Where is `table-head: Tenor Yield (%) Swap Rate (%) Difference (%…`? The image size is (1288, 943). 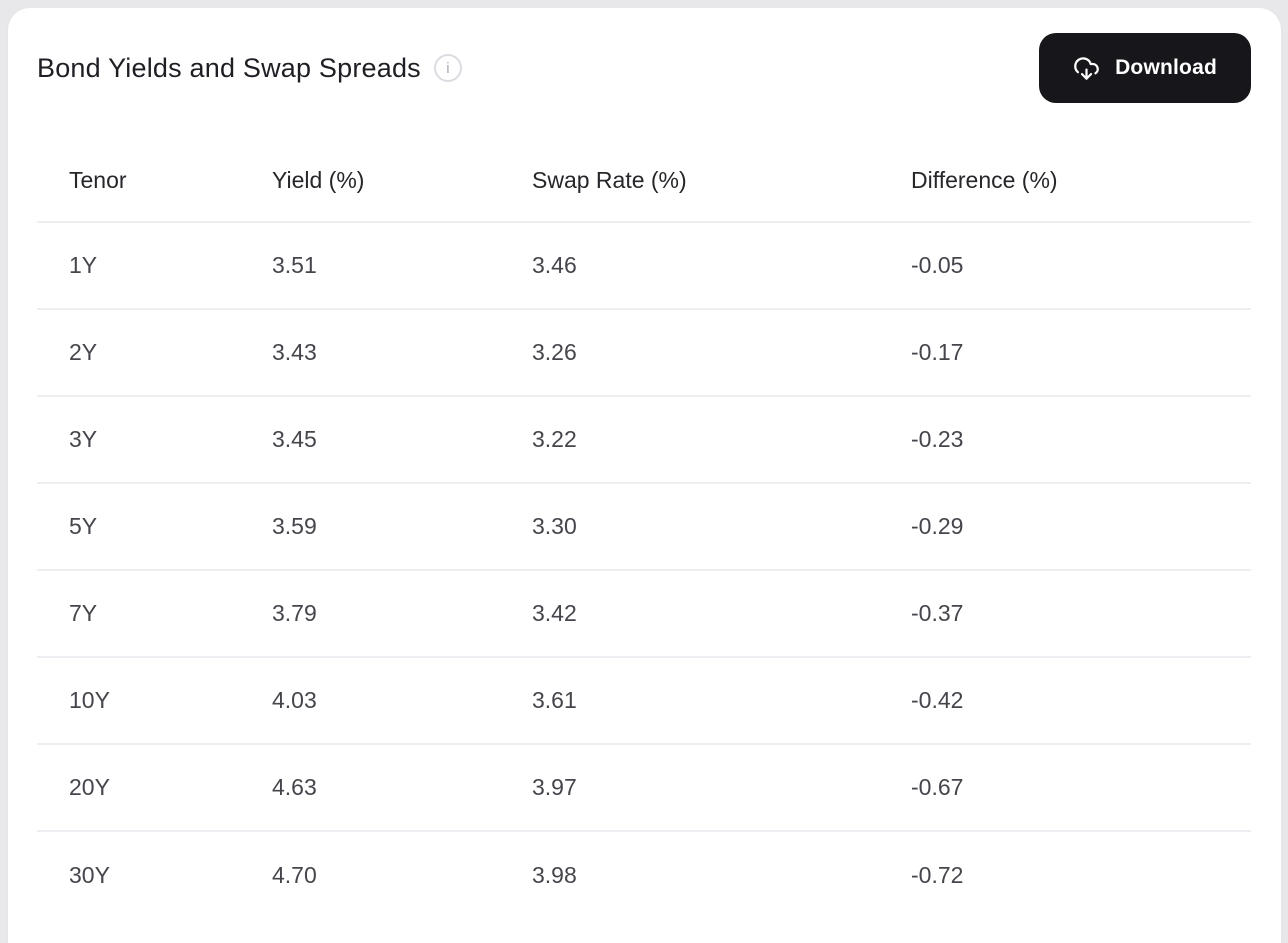
table-head: Tenor Yield (%) Swap Rate (%) Difference (%… is located at coordinates (644, 181).